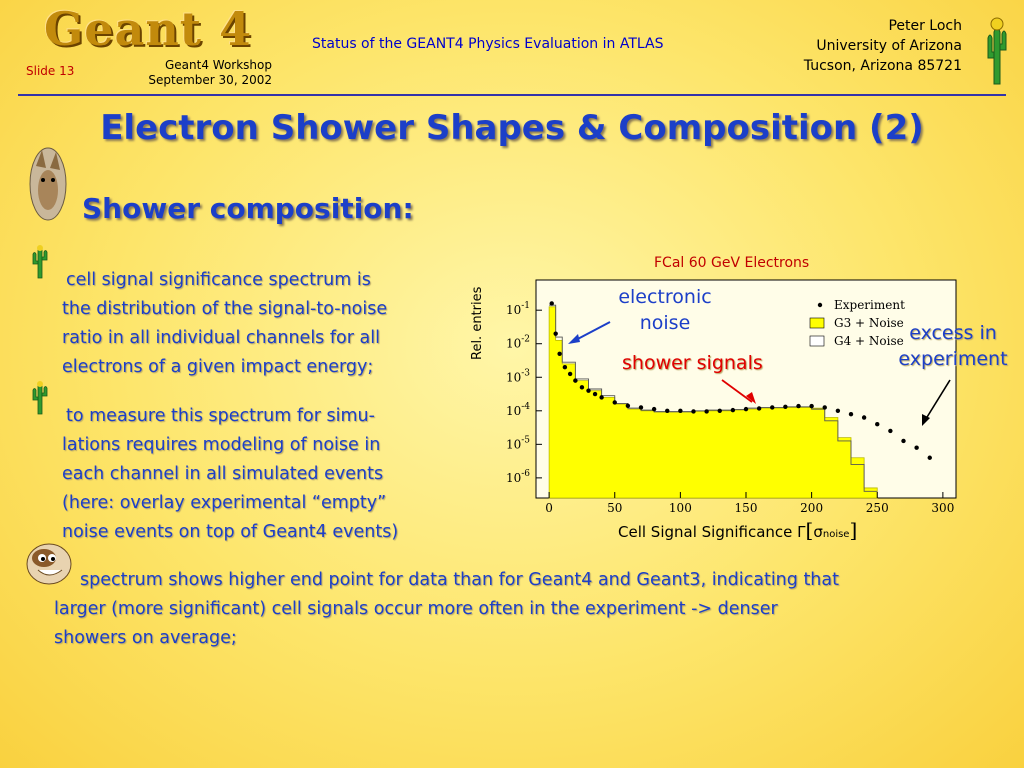 This screenshot has width=1024, height=768. Describe the element at coordinates (221, 338) in the screenshot. I see `bullet-line: ratio in all individual channels for all` at that location.